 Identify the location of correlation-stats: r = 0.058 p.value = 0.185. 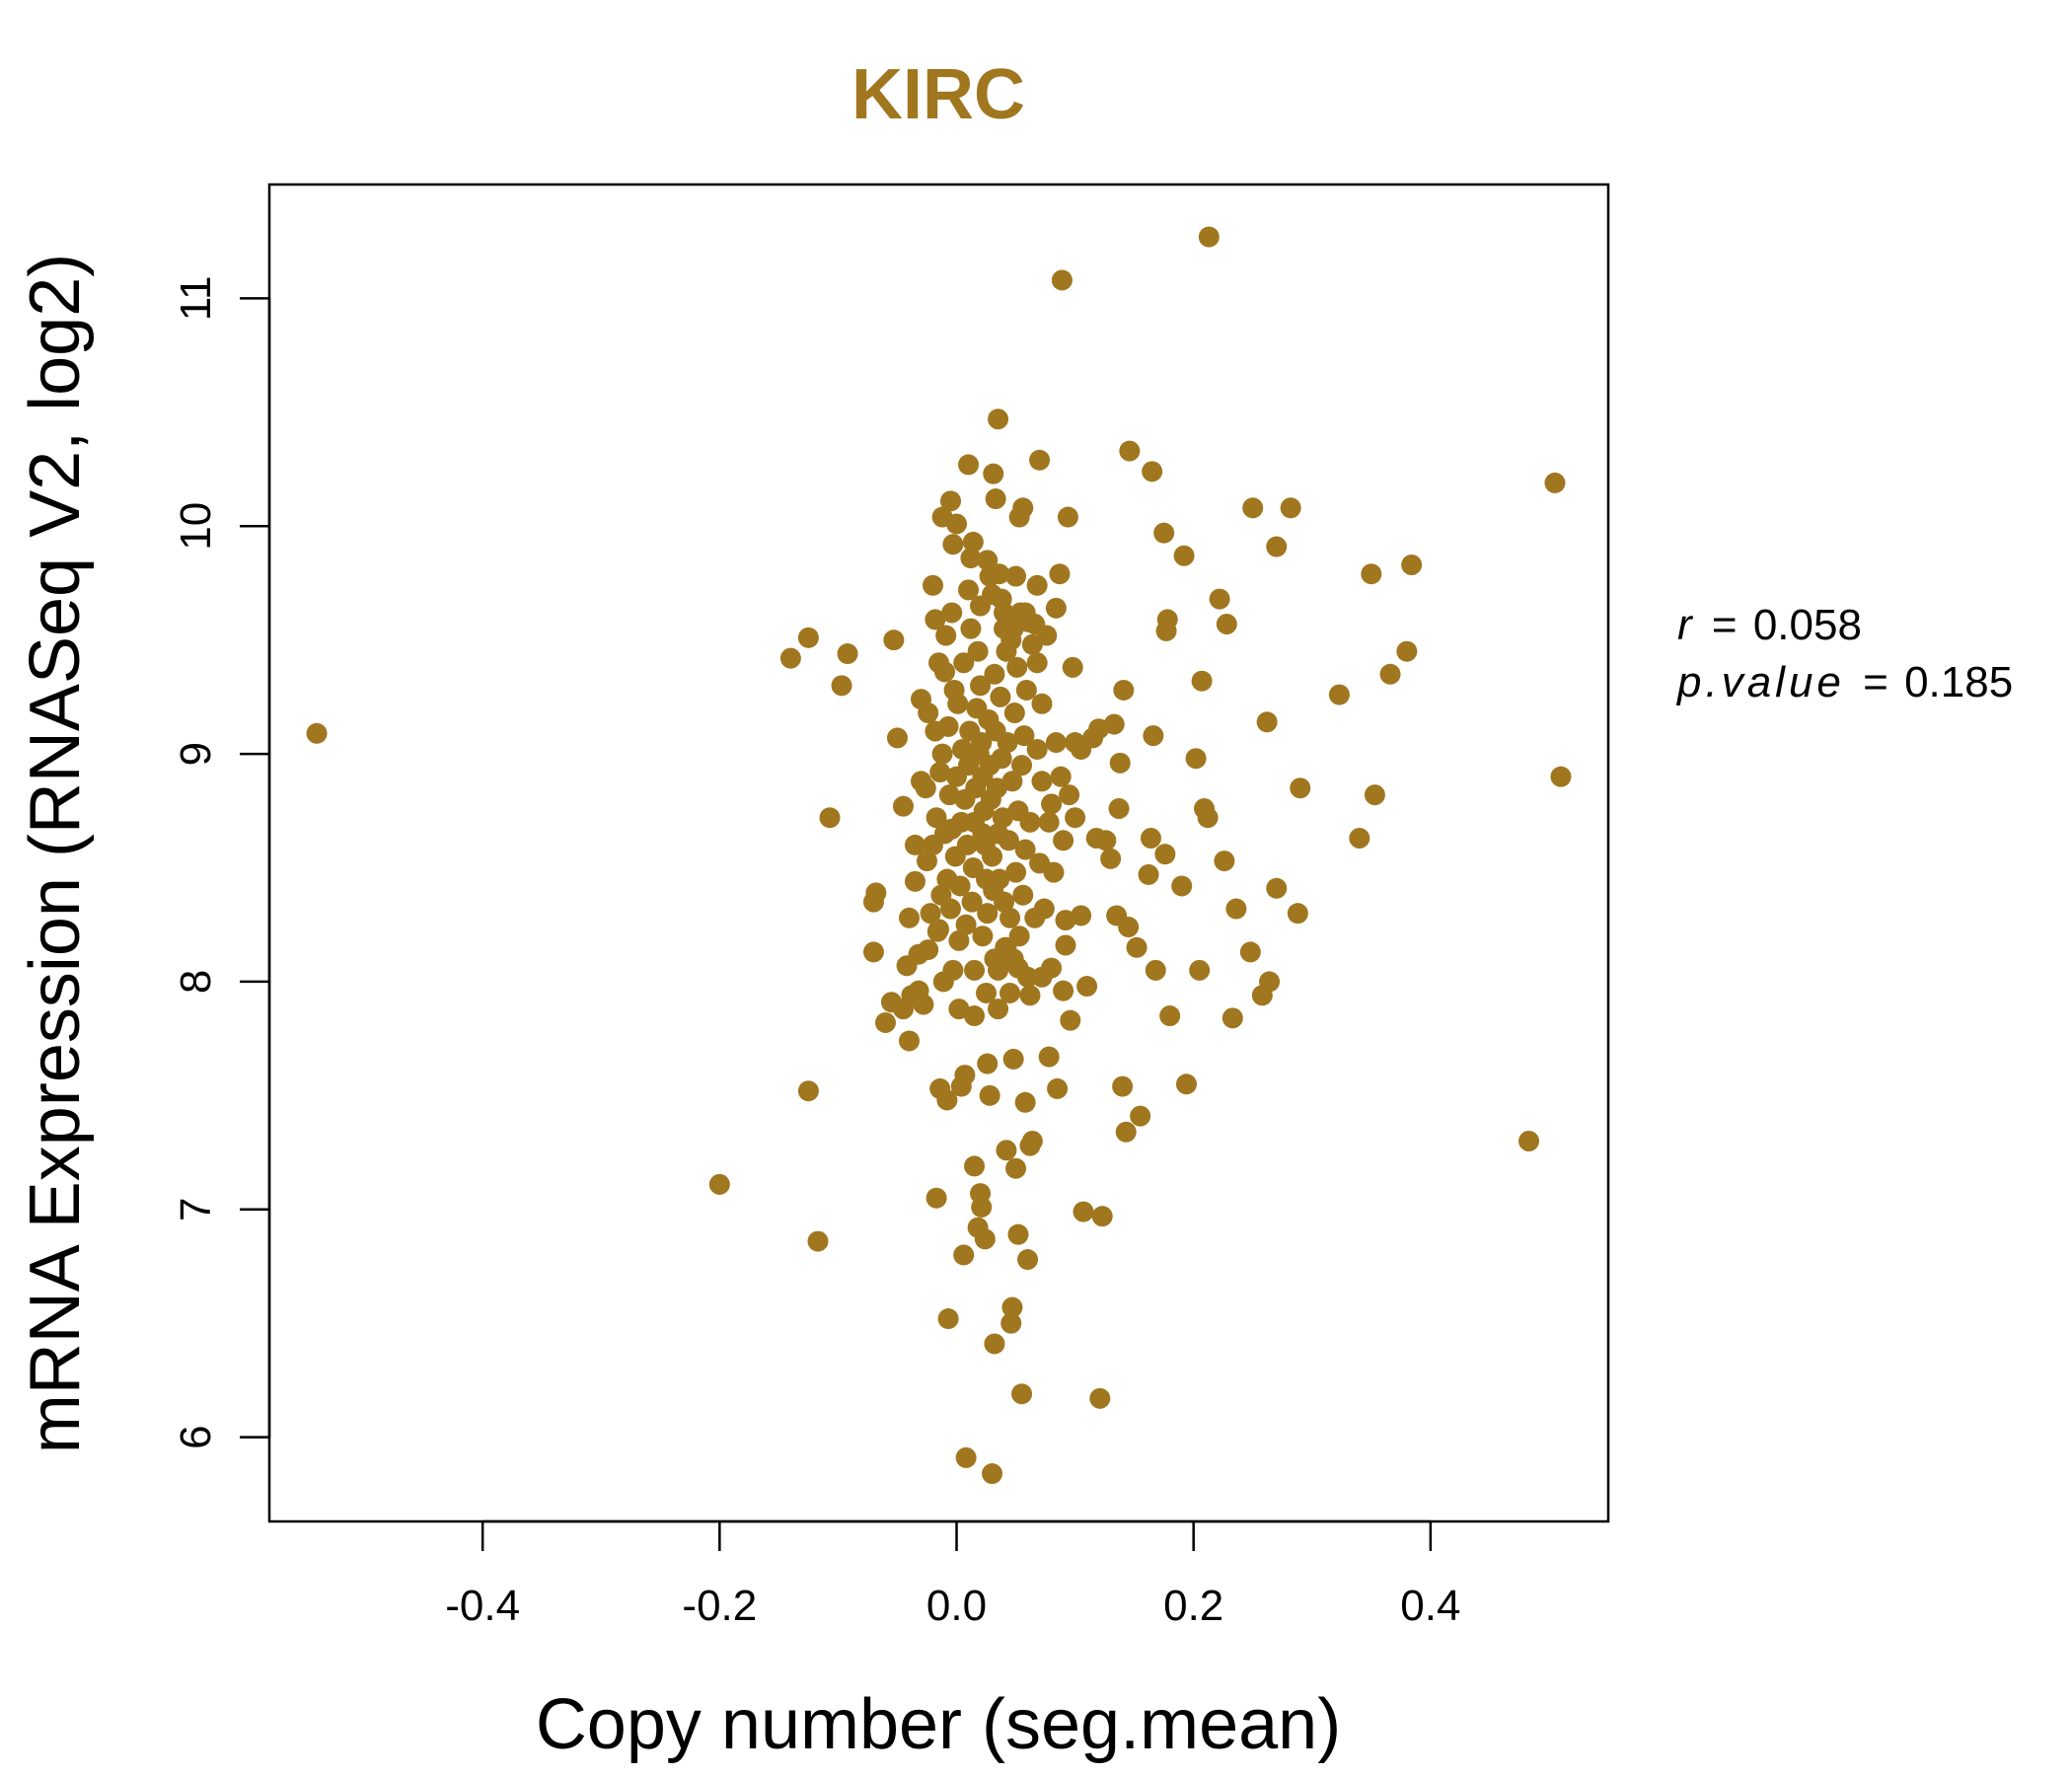
(1844, 654).